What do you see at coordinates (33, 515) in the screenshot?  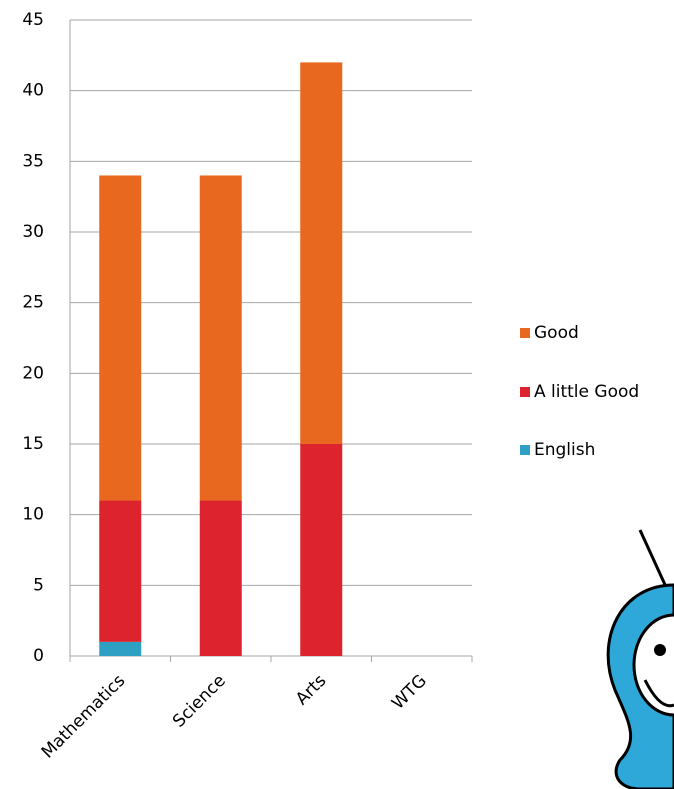 I see `y-tick-label: 10` at bounding box center [33, 515].